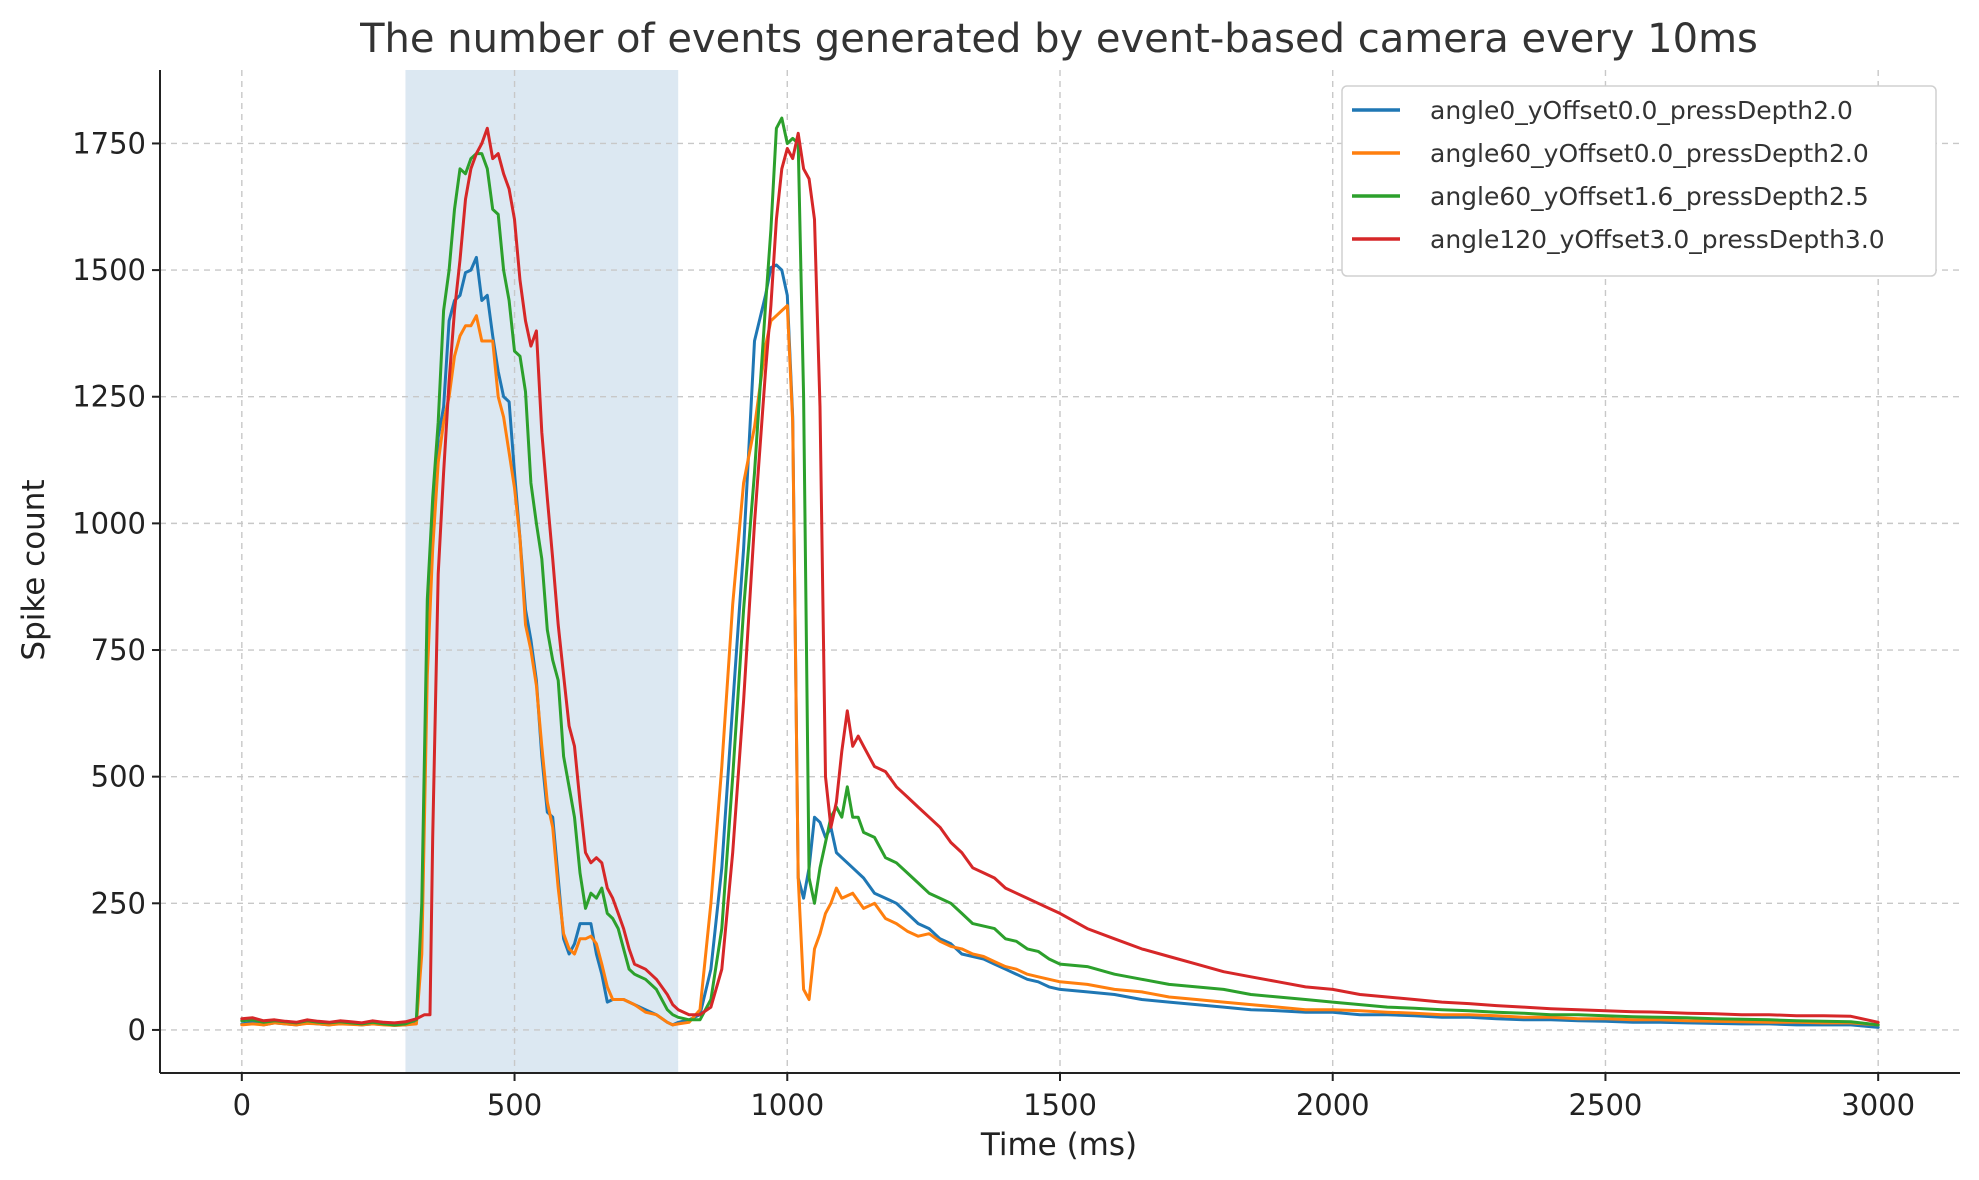 This screenshot has width=1979, height=1180. What do you see at coordinates (1641, 110) in the screenshot?
I see `legend-label-0: angle0_yOffset0.0_pressDepth2.0` at bounding box center [1641, 110].